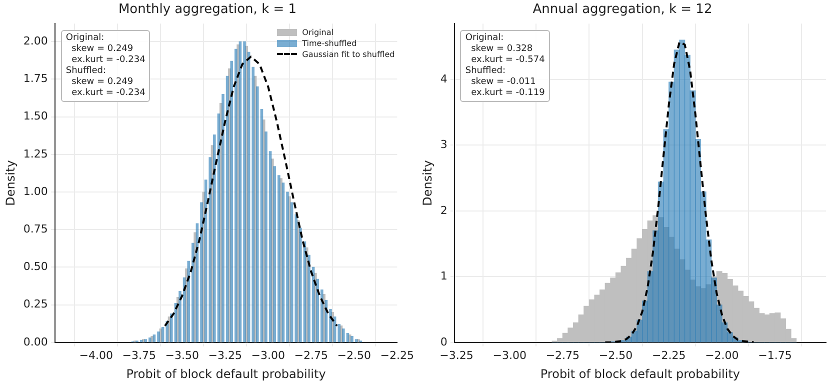 This screenshot has height=384, width=835. I want to click on y-tick-label: 0.00, so click(35, 341).